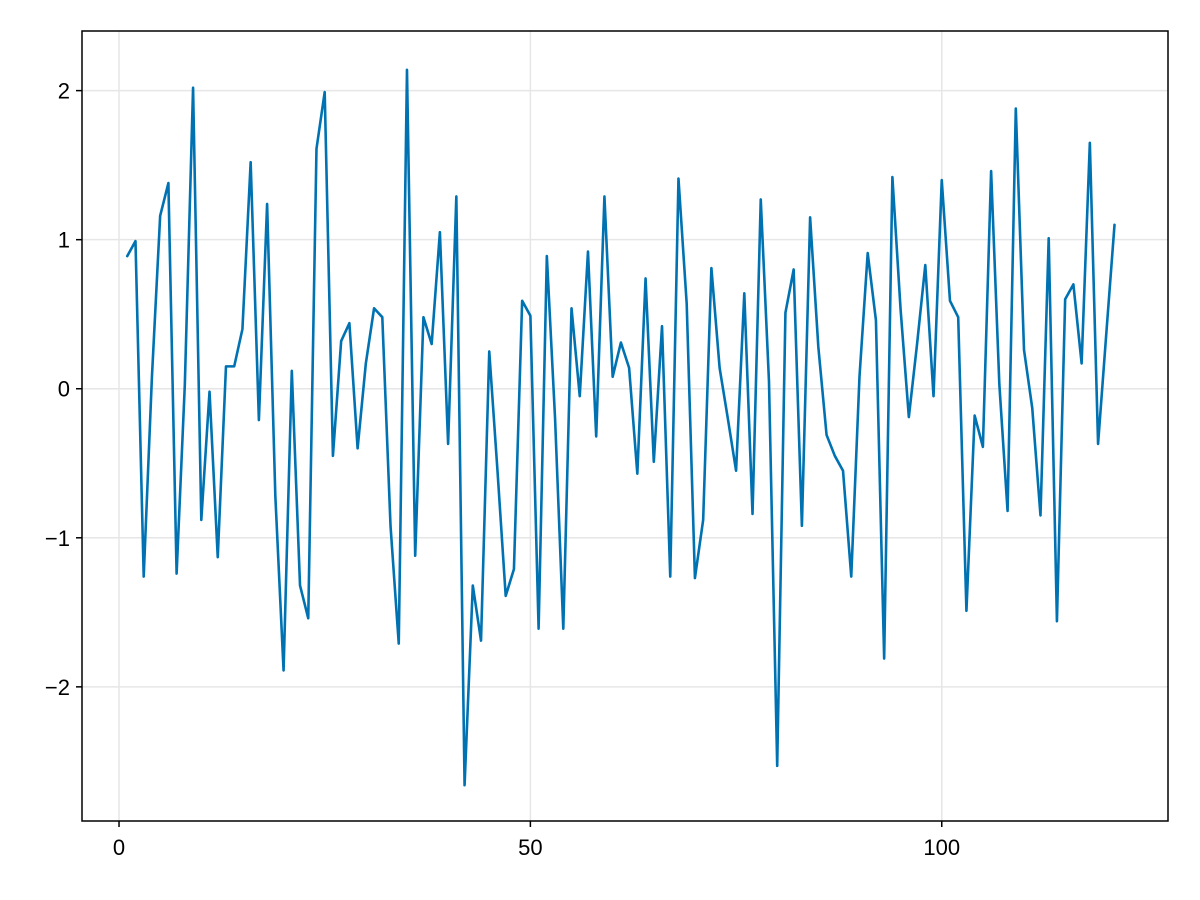  What do you see at coordinates (57, 687) in the screenshot?
I see `y-tick-label: −2` at bounding box center [57, 687].